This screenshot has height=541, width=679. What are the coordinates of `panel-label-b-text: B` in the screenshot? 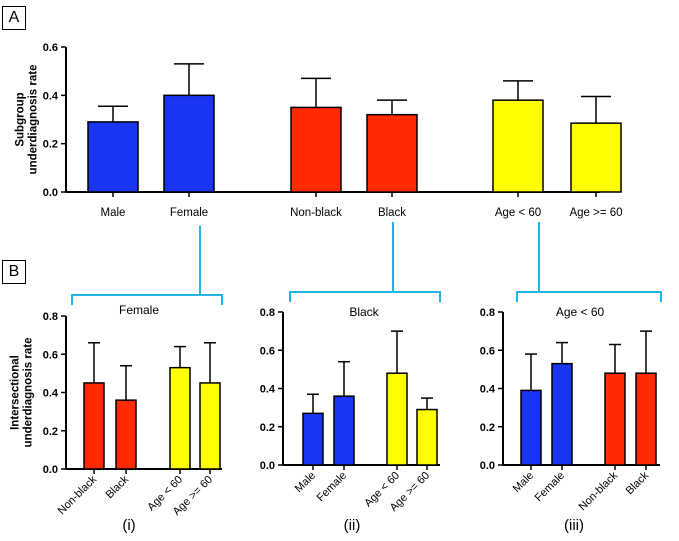 It's located at (14, 271).